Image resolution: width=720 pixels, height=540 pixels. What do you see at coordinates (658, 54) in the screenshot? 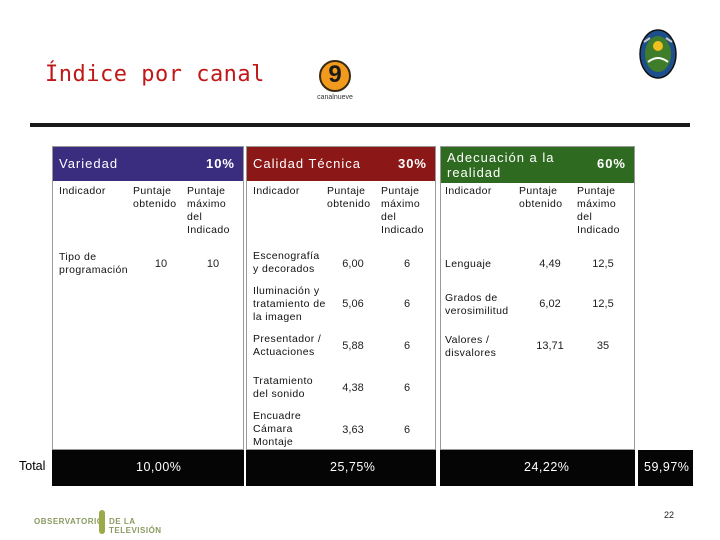
I see `province-seal-icon` at bounding box center [658, 54].